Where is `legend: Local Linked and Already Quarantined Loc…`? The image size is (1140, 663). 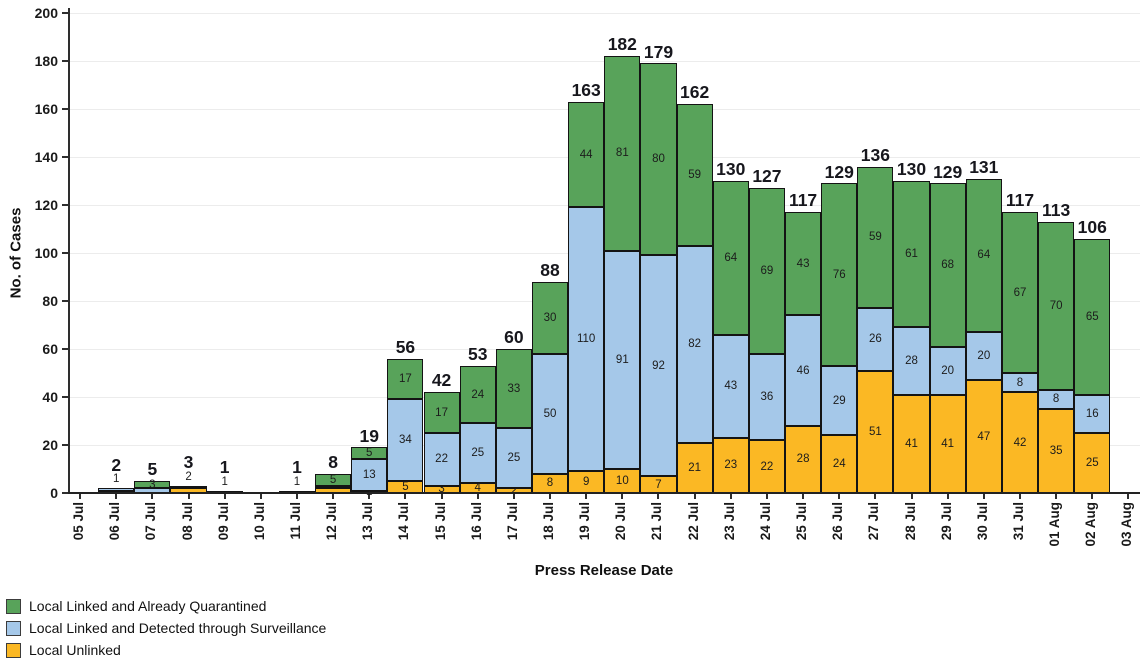
legend: Local Linked and Already Quarantined Loc… is located at coordinates (166, 628).